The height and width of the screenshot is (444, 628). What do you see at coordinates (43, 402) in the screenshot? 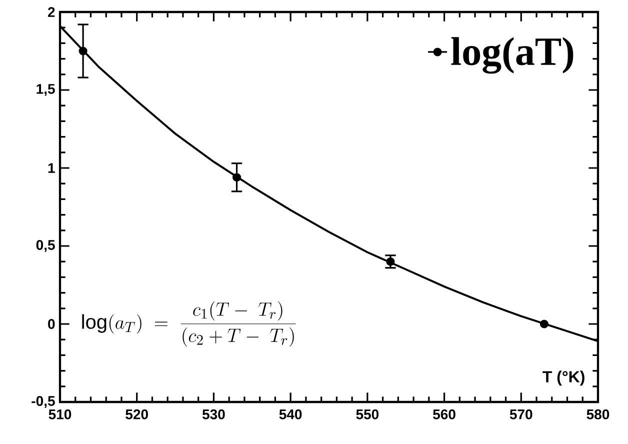
I see `y-tick-label: -0,5` at bounding box center [43, 402].